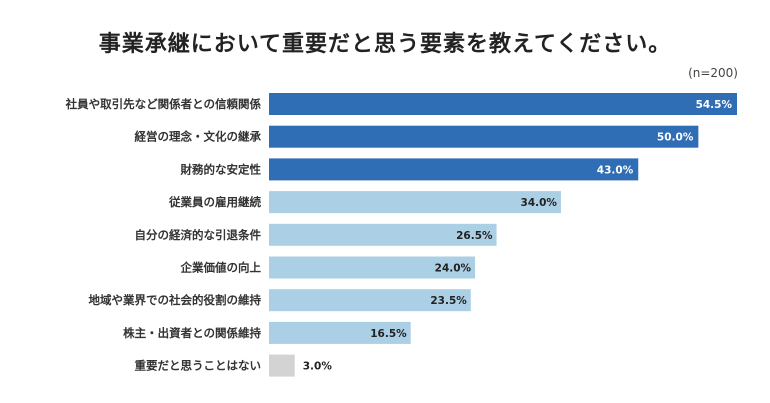 The image size is (770, 403). What do you see at coordinates (474, 236) in the screenshot?
I see `value-label: 26.5%` at bounding box center [474, 236].